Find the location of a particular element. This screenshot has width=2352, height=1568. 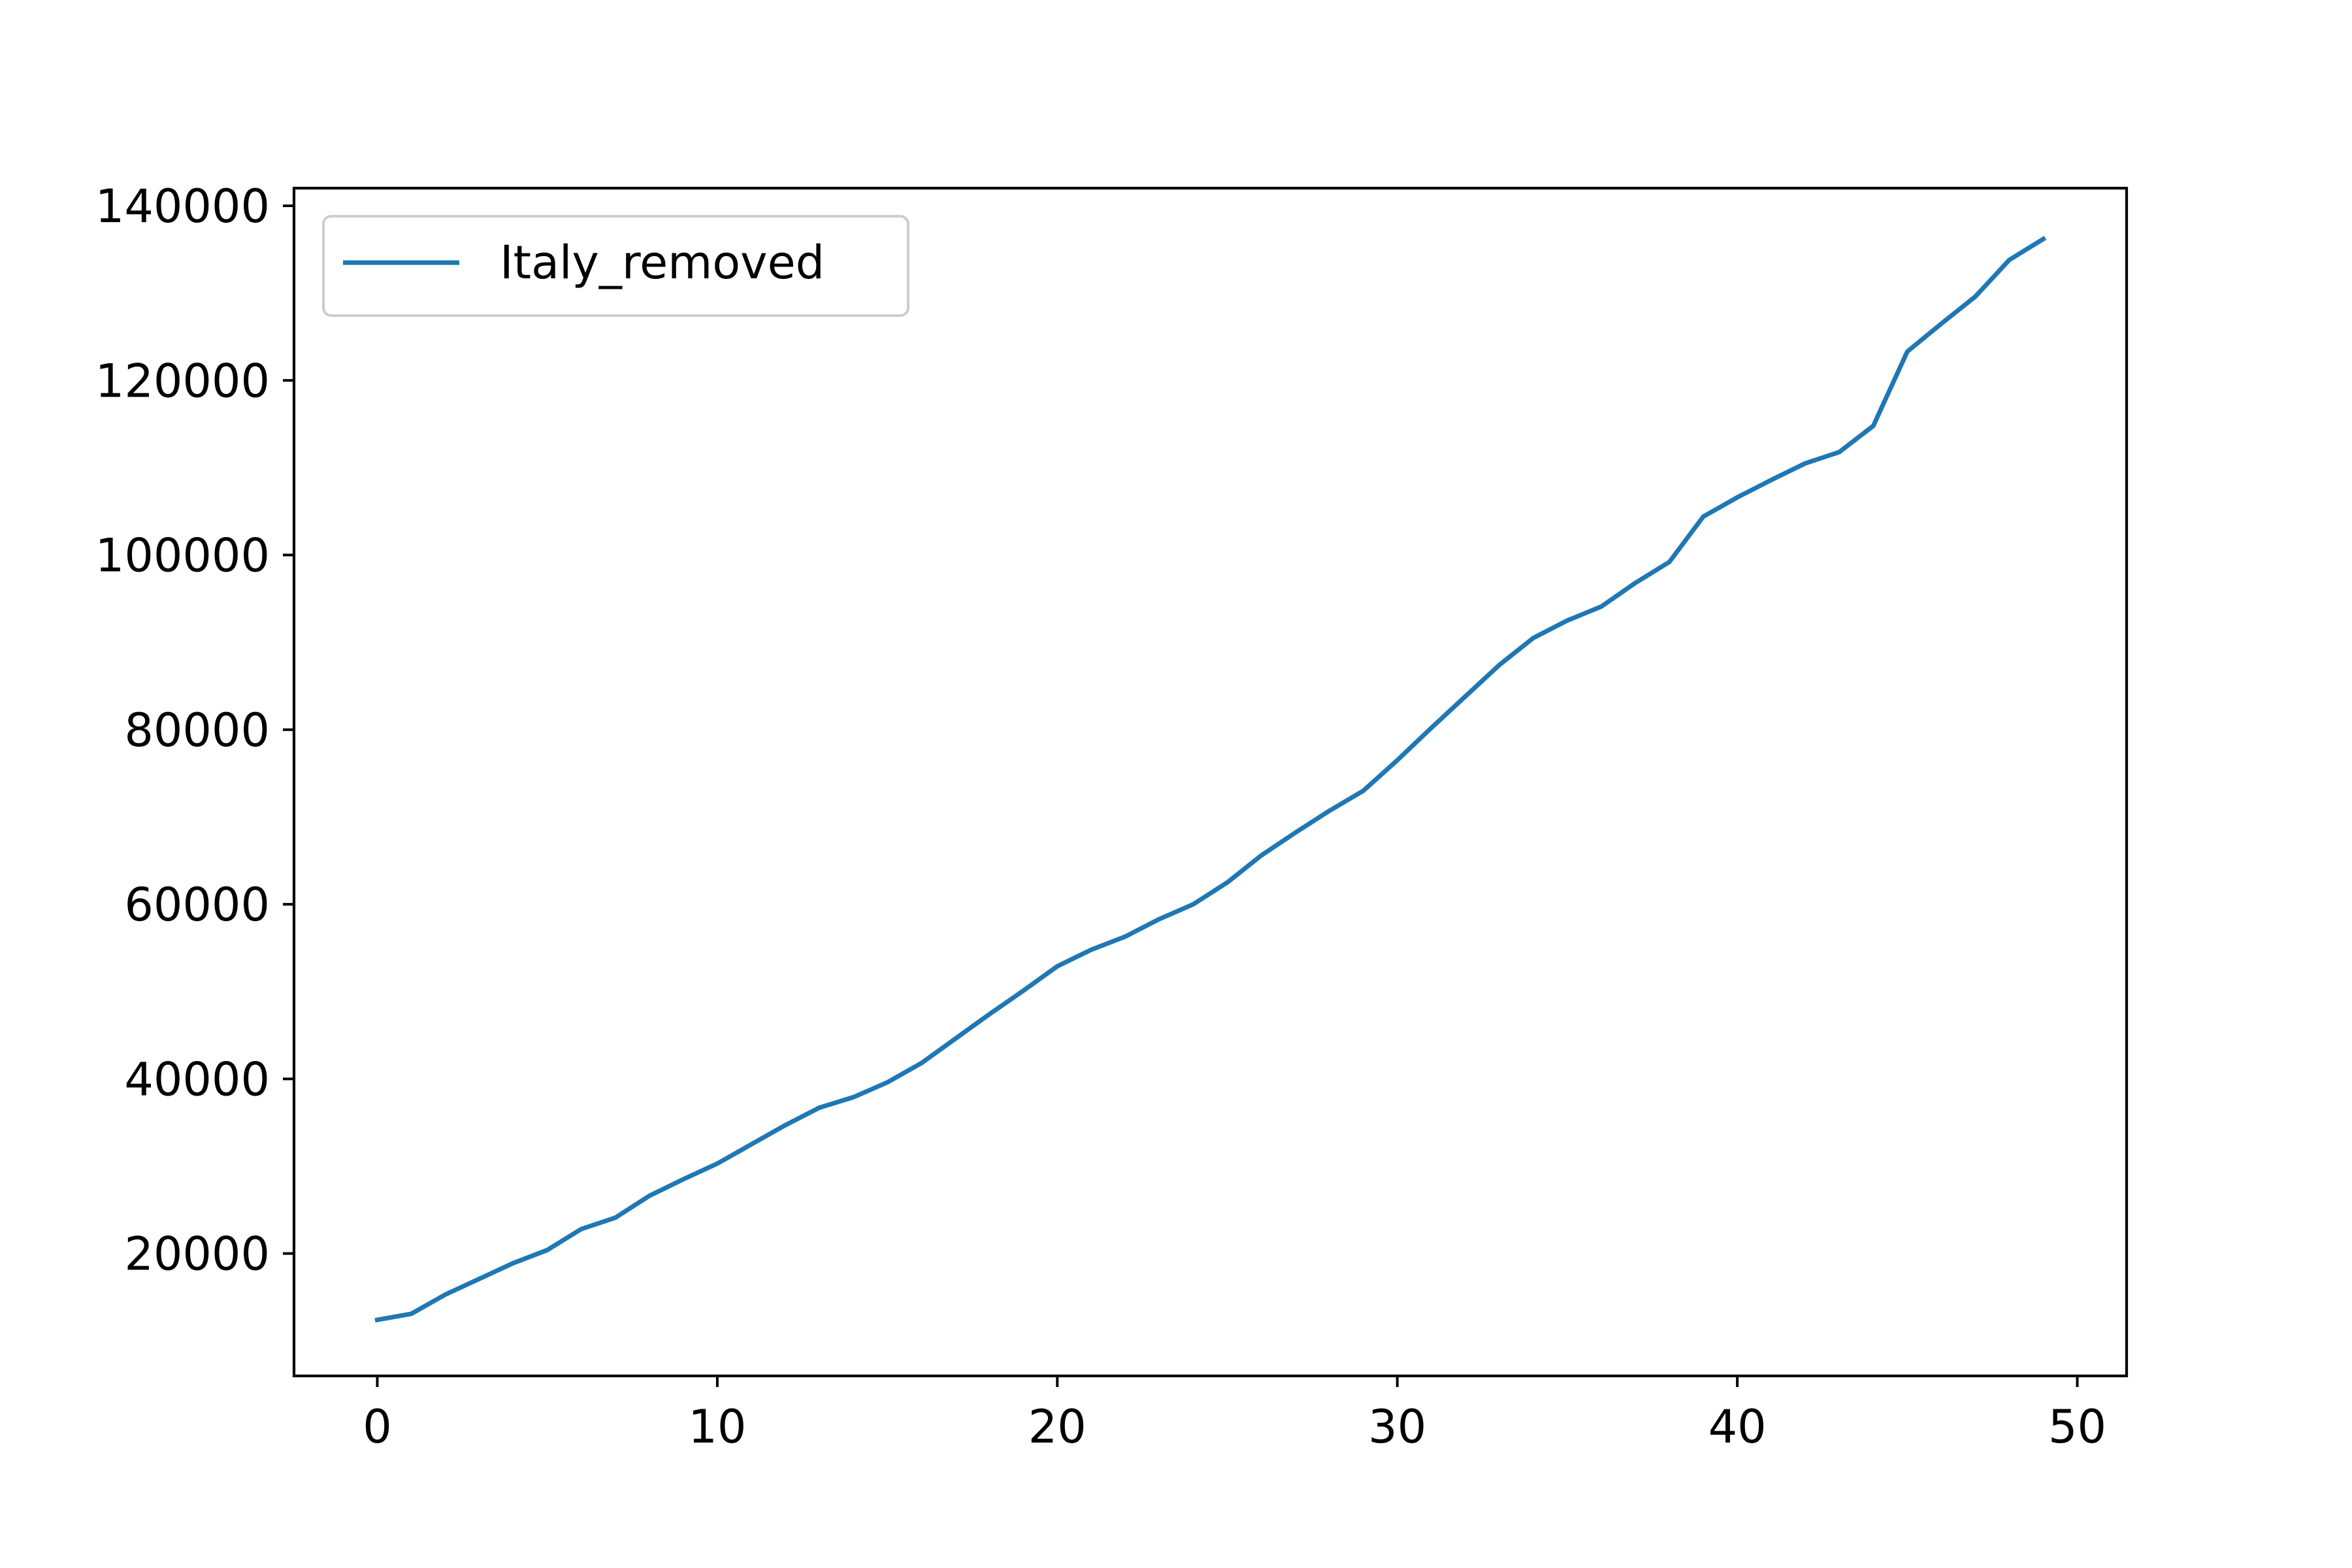

y-tick-label: 80000 is located at coordinates (197, 730).